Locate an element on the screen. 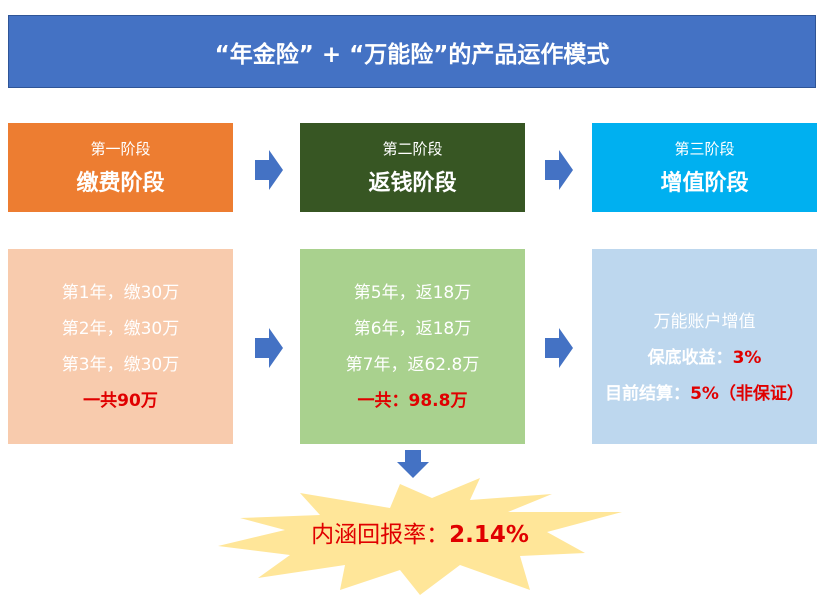  stage-main: 缴费阶段 is located at coordinates (120, 183).